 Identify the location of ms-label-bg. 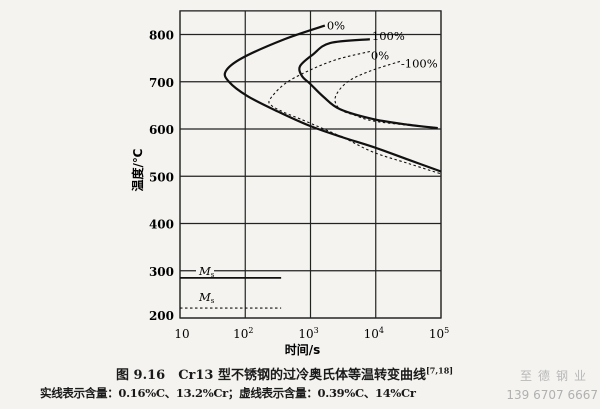
(205, 270).